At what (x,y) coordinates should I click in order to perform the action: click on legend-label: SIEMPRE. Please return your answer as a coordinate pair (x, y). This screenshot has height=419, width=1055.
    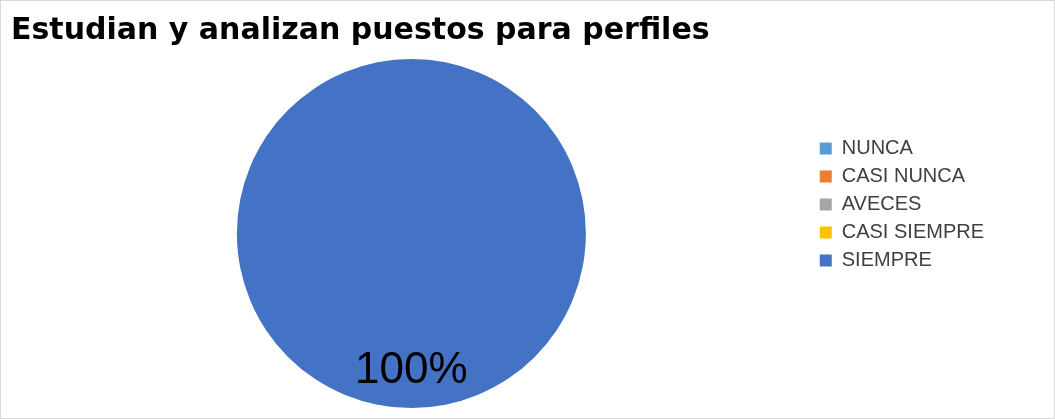
    Looking at the image, I should click on (886, 259).